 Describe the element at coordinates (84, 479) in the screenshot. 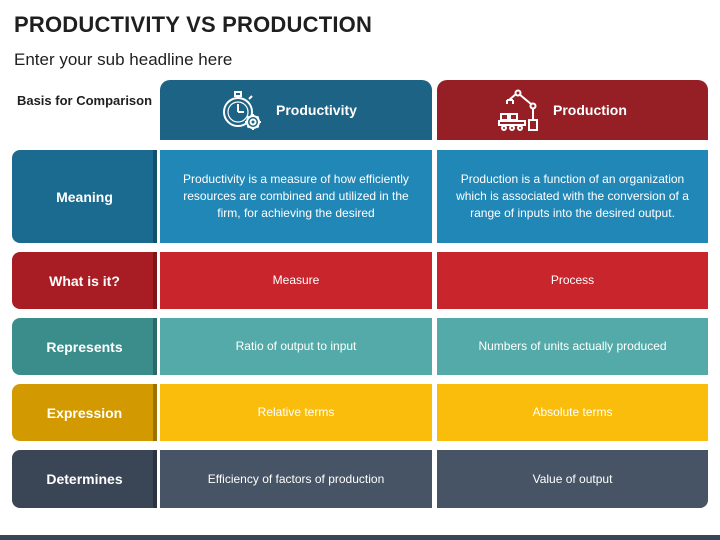

I see `row-label-determines: Determines` at that location.